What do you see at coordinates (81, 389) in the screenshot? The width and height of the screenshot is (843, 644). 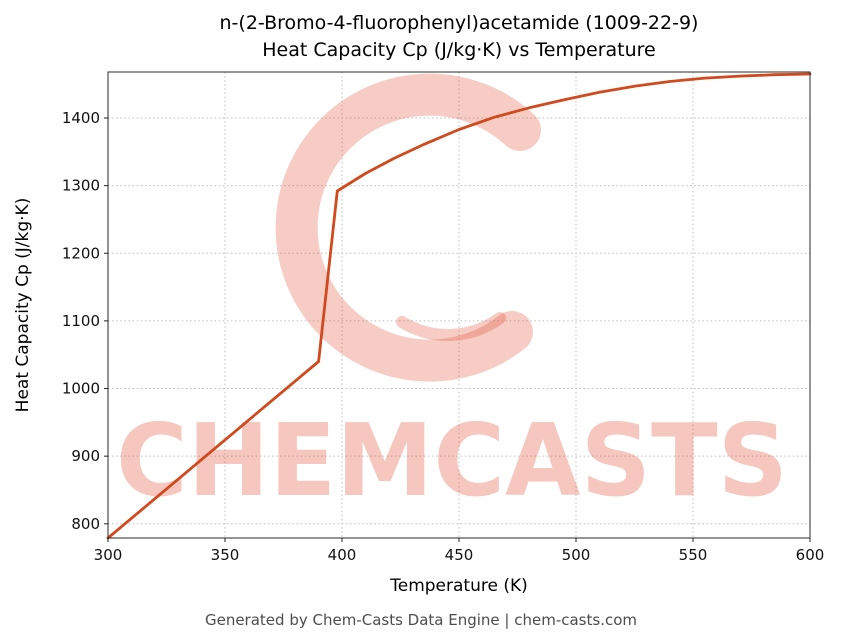 I see `y-tick-label: 1000` at bounding box center [81, 389].